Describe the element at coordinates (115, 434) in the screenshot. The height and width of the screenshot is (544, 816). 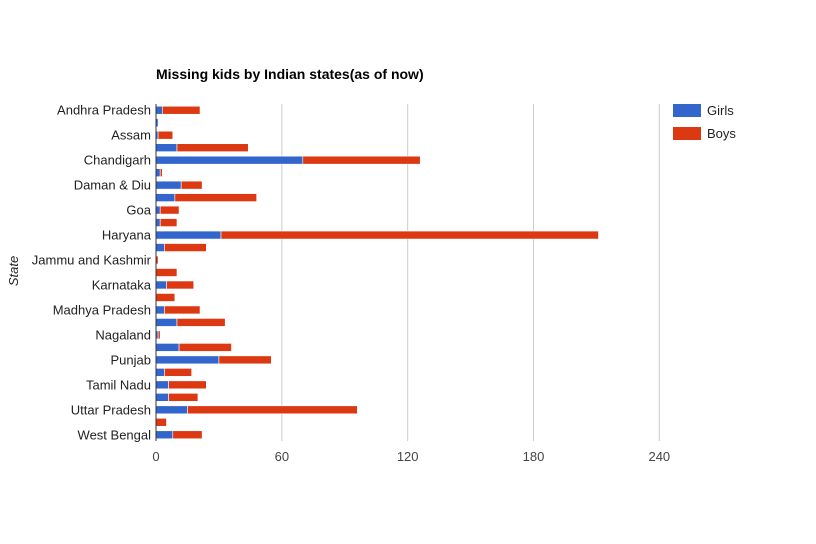
I see `category-label: West Bengal` at that location.